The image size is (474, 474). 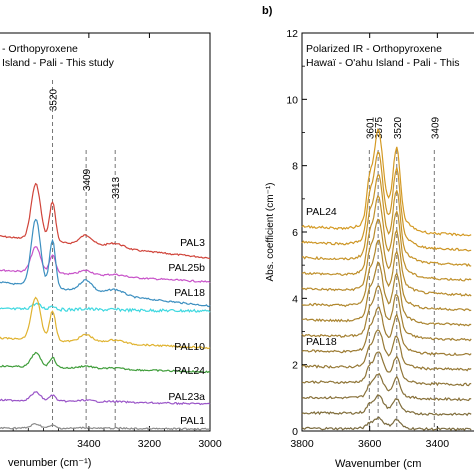 I want to click on panel-a-peak-lines: 3520 3409 3313, so click(x=85, y=255).